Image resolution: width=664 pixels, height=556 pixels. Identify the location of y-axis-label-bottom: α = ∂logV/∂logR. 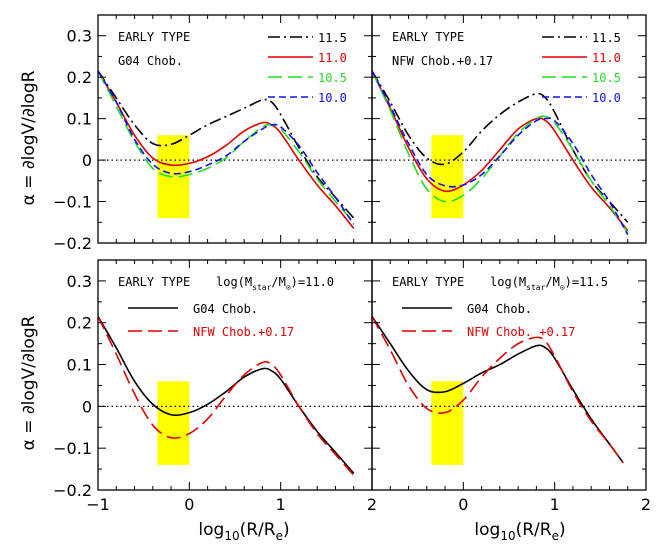
(29, 382).